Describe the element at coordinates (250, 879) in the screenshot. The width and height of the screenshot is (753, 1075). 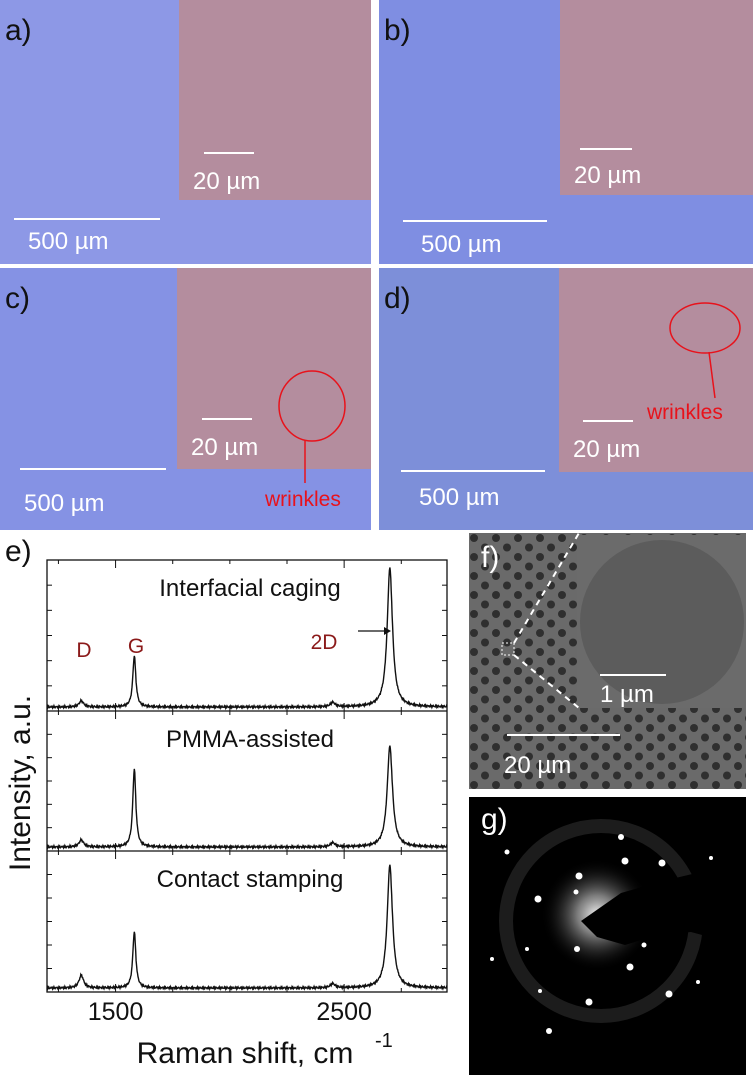
I see `series-label: Contact stamping` at that location.